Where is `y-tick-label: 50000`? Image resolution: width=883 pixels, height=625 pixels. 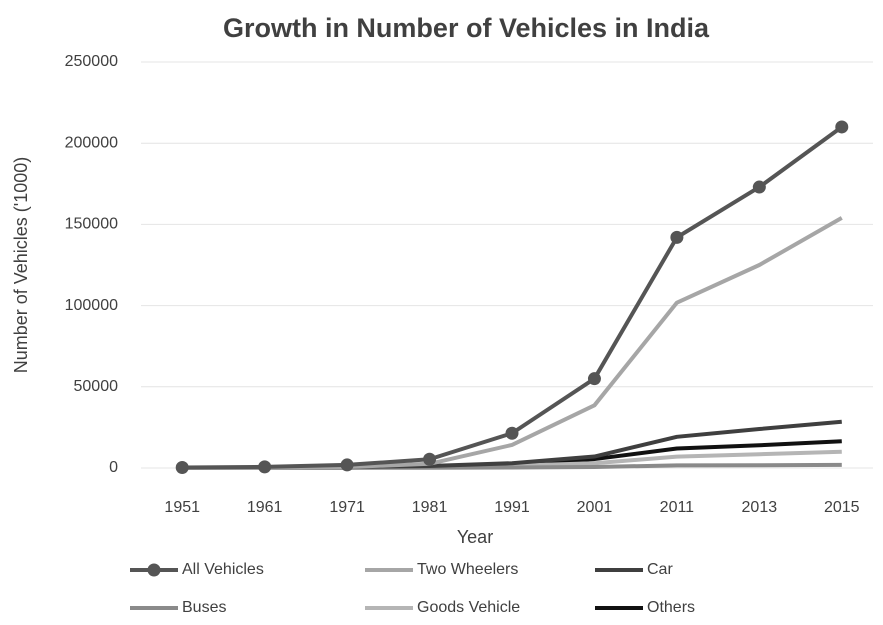 y-tick-label: 50000 is located at coordinates (96, 386).